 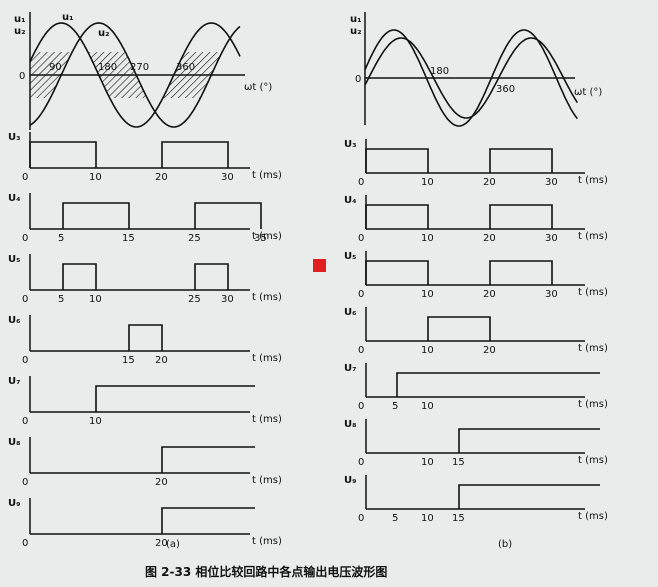 What do you see at coordinates (104, 33) in the screenshot?
I see `u2-curve-label: u₂` at bounding box center [104, 33].